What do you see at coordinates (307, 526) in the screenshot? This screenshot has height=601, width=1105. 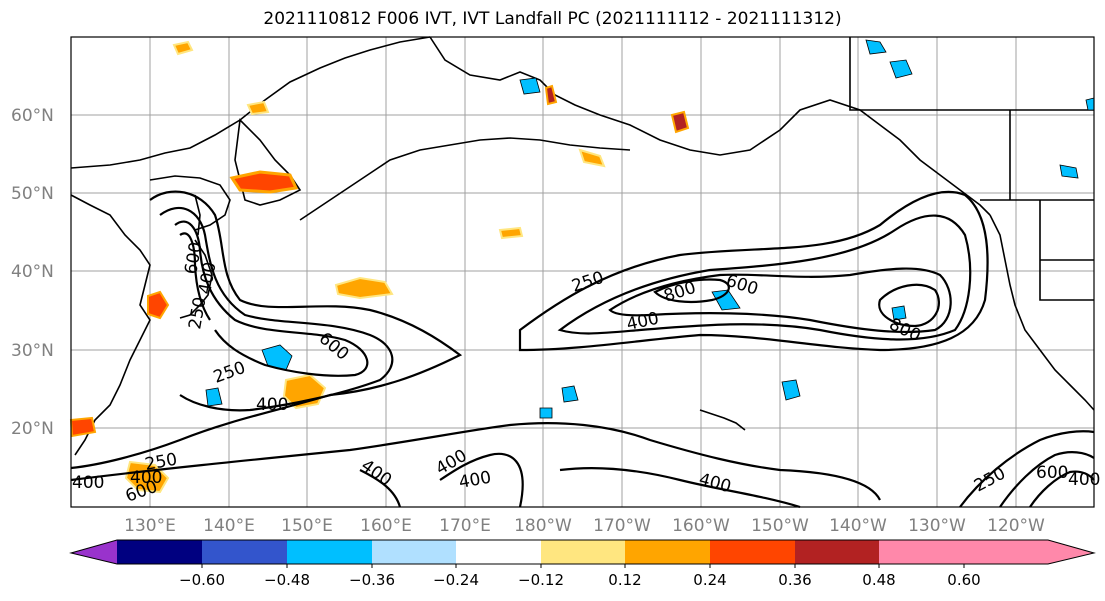 I see `lon-label: 150°E` at bounding box center [307, 526].